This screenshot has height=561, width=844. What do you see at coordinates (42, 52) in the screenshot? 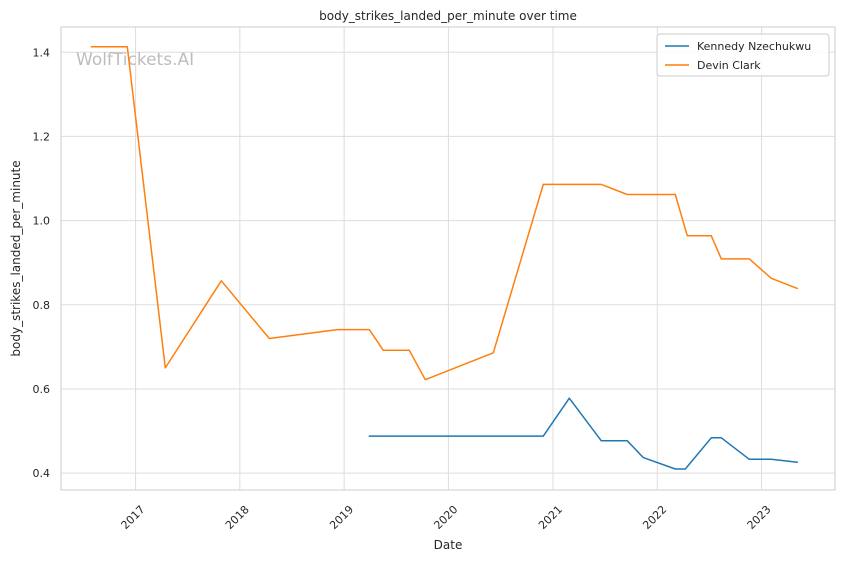
I see `y-tick-label: 1.4` at bounding box center [42, 52].